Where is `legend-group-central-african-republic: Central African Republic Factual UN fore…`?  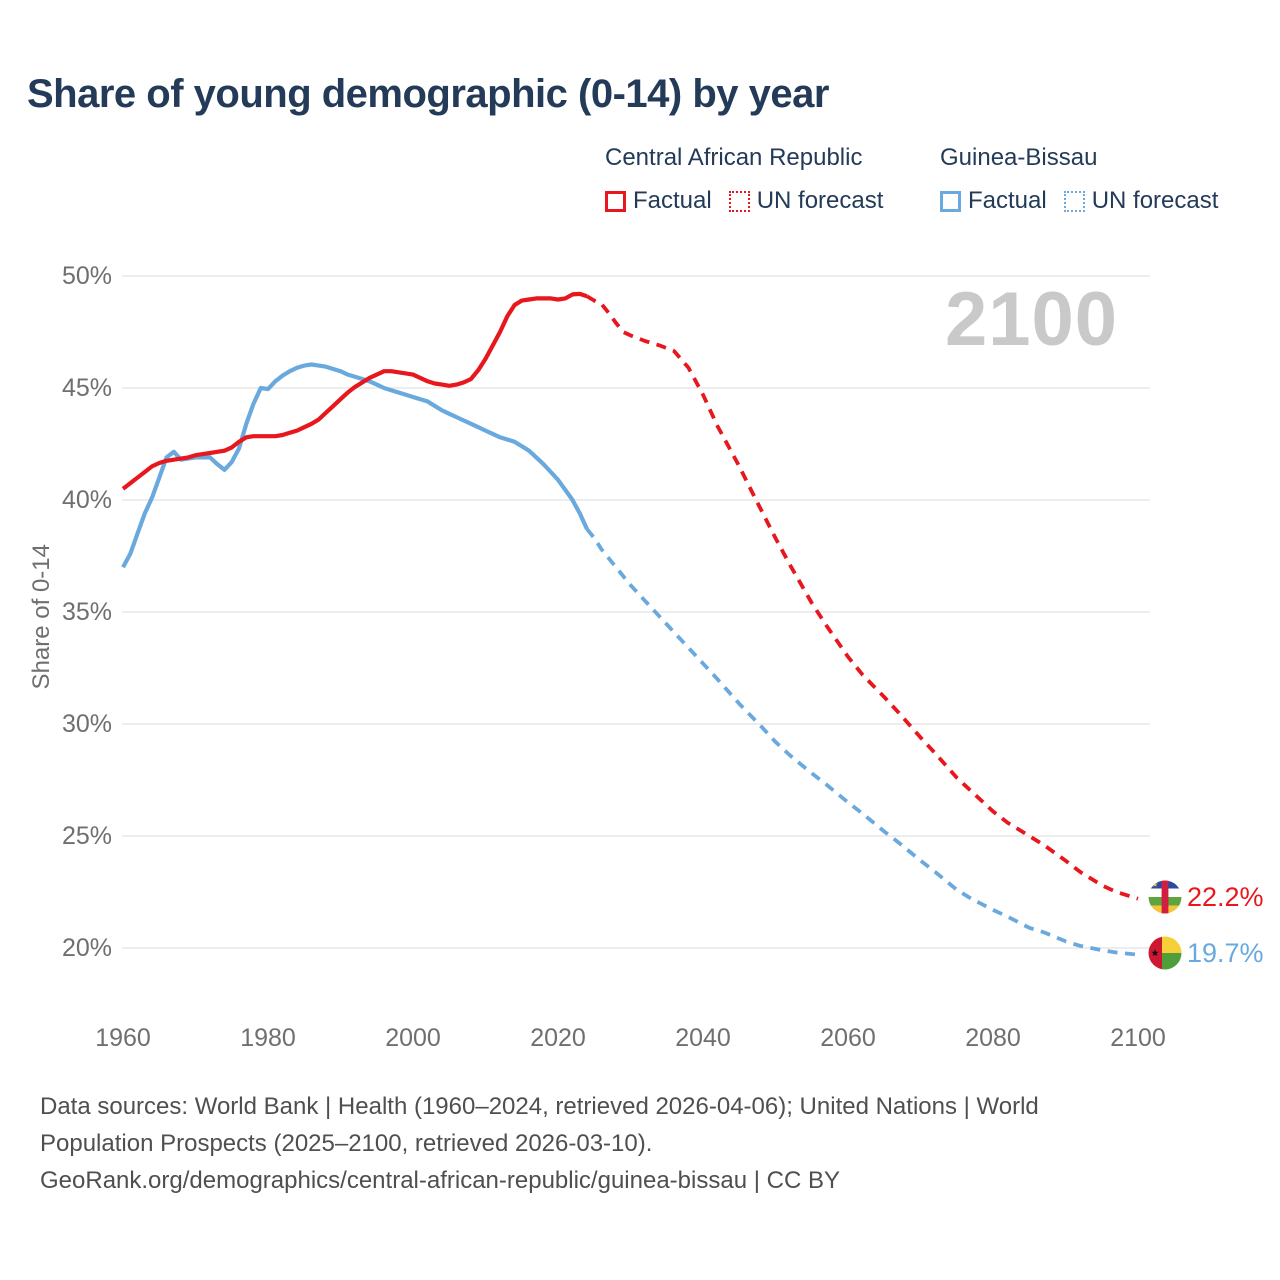 legend-group-central-african-republic: Central African Republic Factual UN fore… is located at coordinates (752, 179).